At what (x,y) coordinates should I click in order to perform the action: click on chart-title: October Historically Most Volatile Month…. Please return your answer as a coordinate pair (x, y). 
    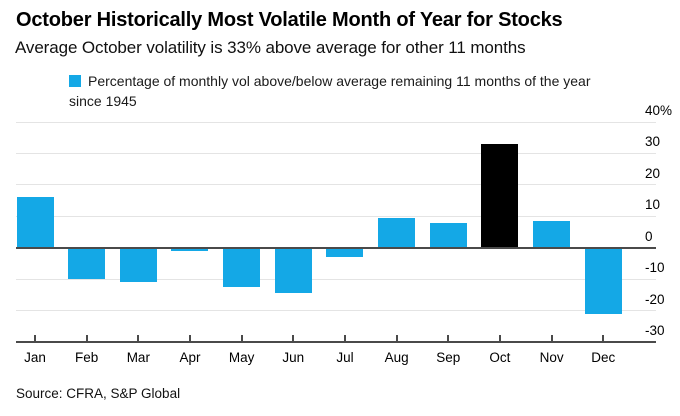
    Looking at the image, I should click on (289, 20).